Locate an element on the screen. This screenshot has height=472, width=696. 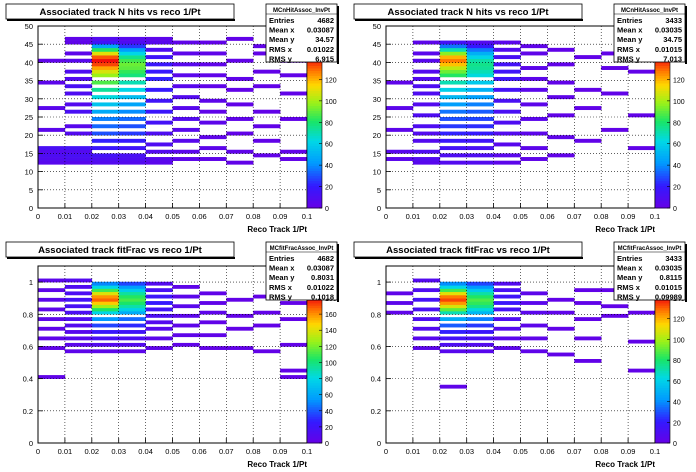
y-tick-label: 0.4 is located at coordinates (376, 379).